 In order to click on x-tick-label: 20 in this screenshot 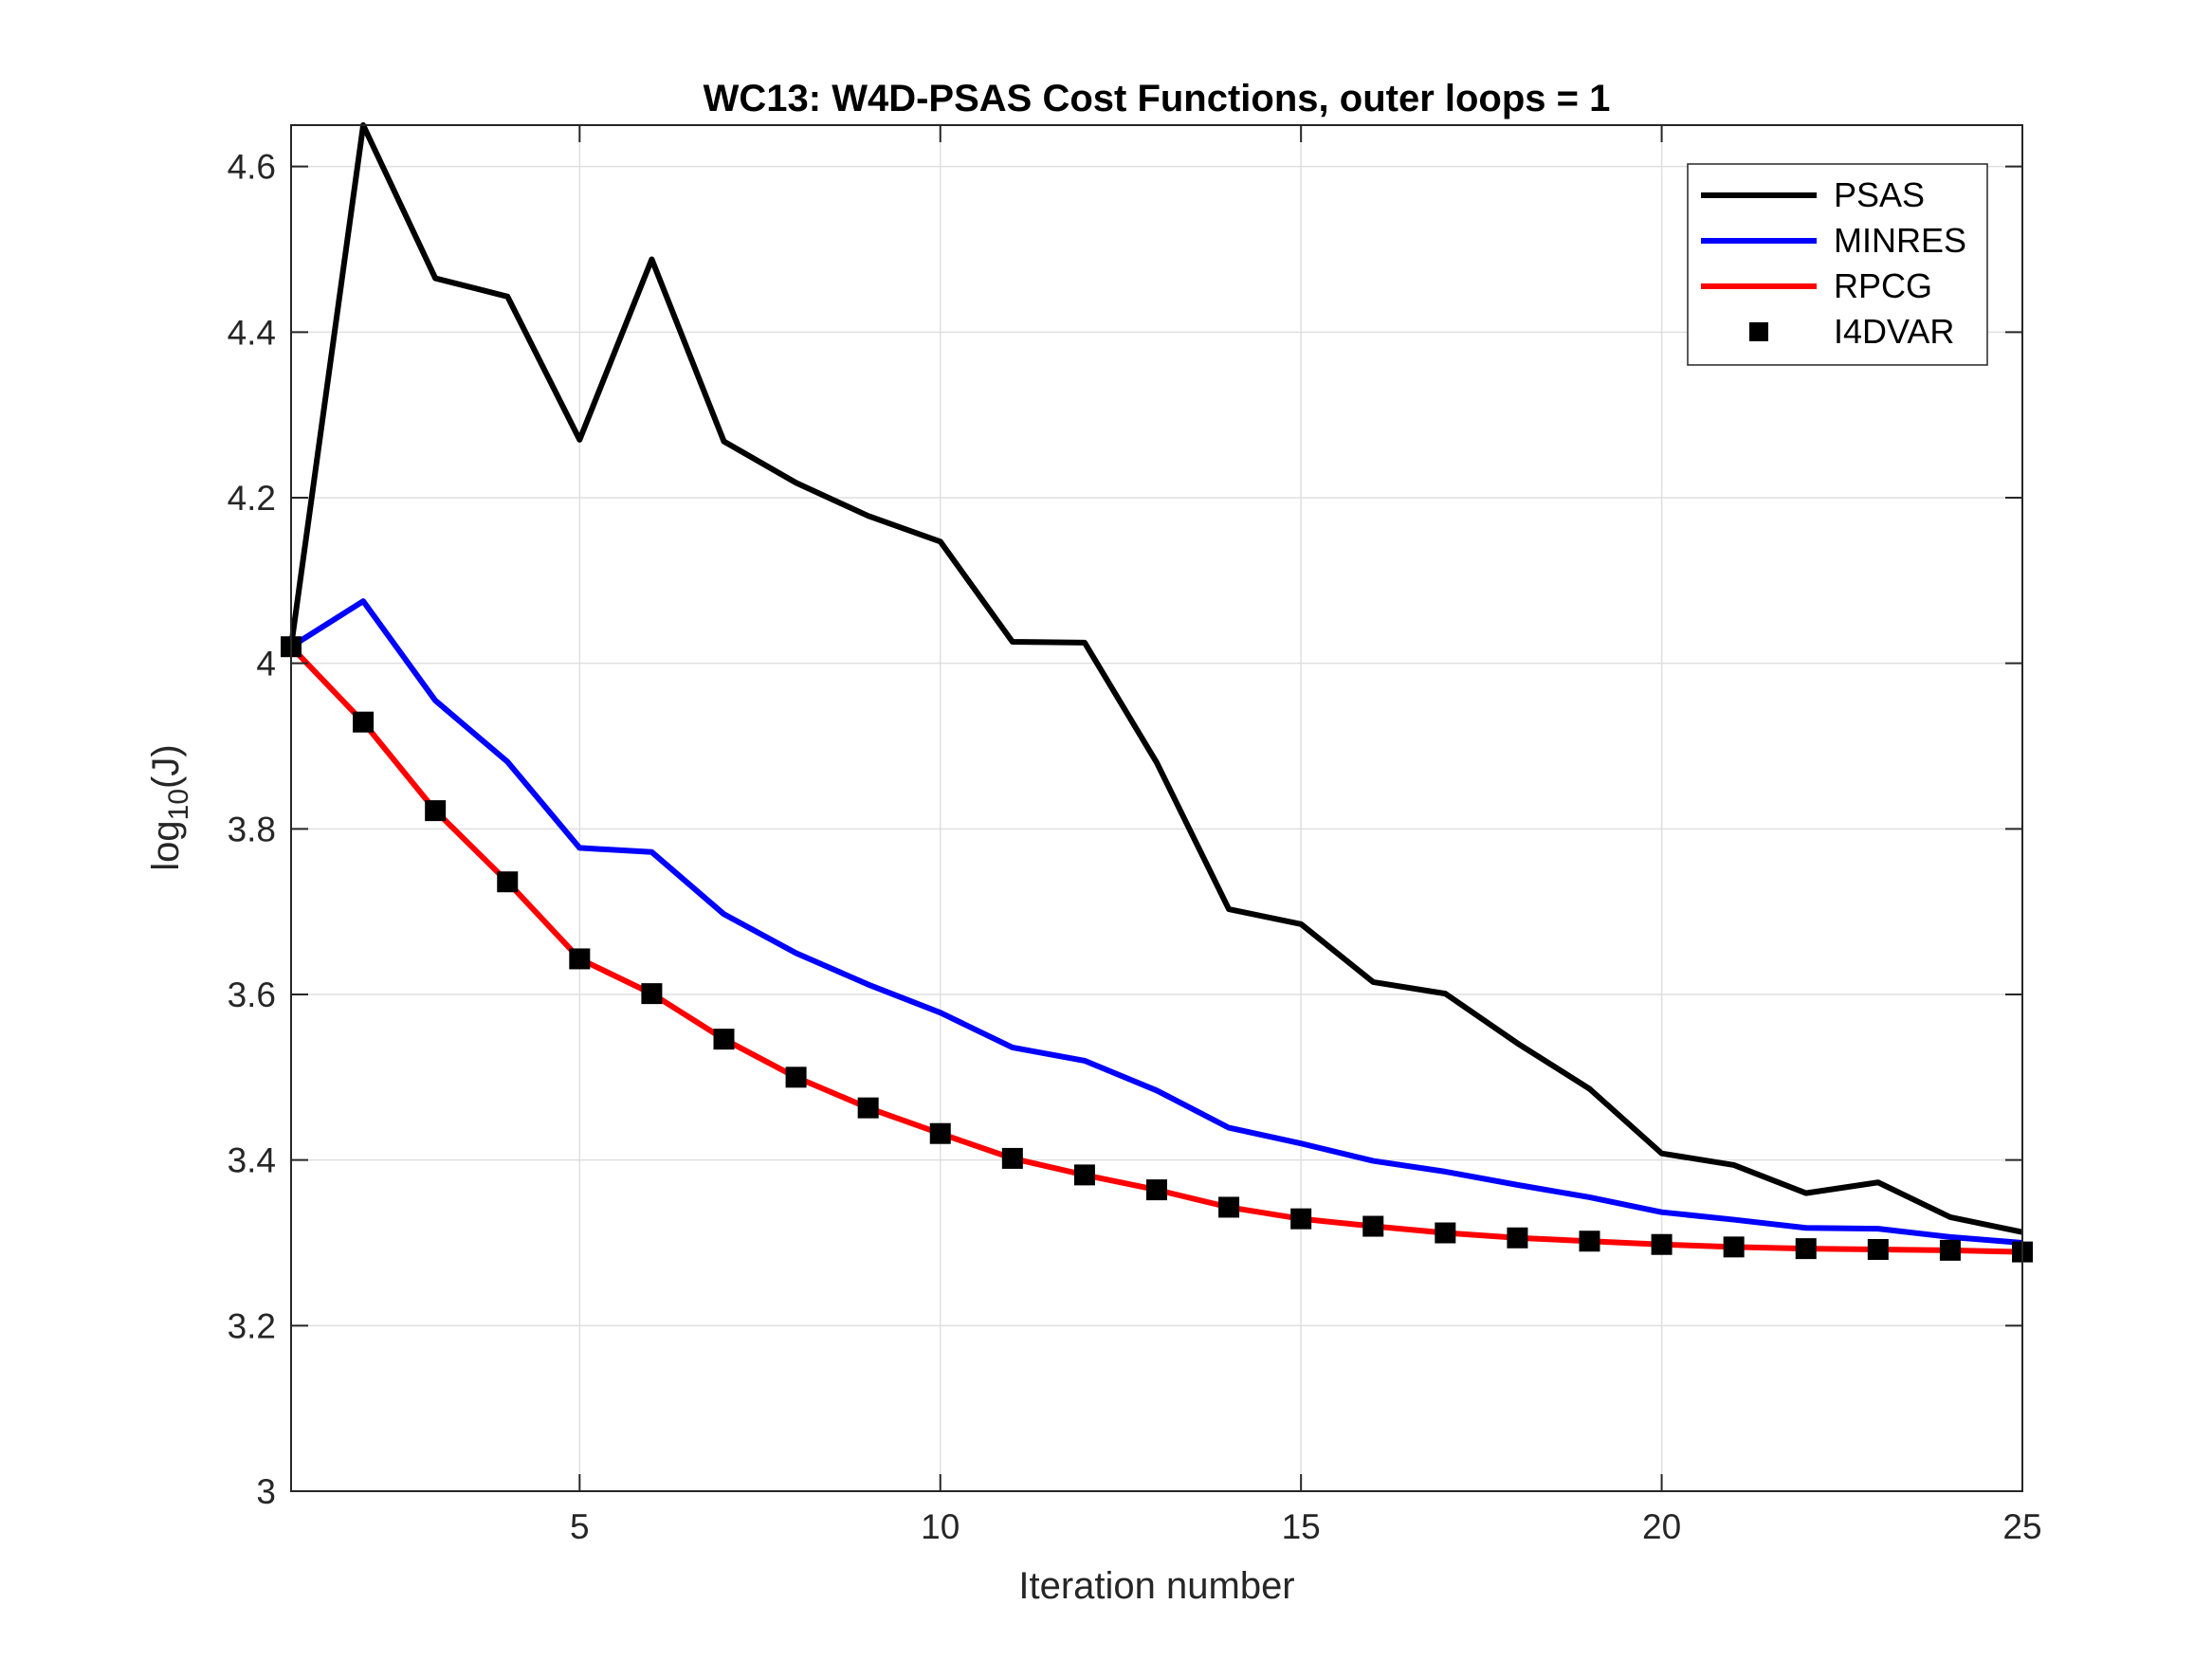, I will do `click(1661, 1526)`.